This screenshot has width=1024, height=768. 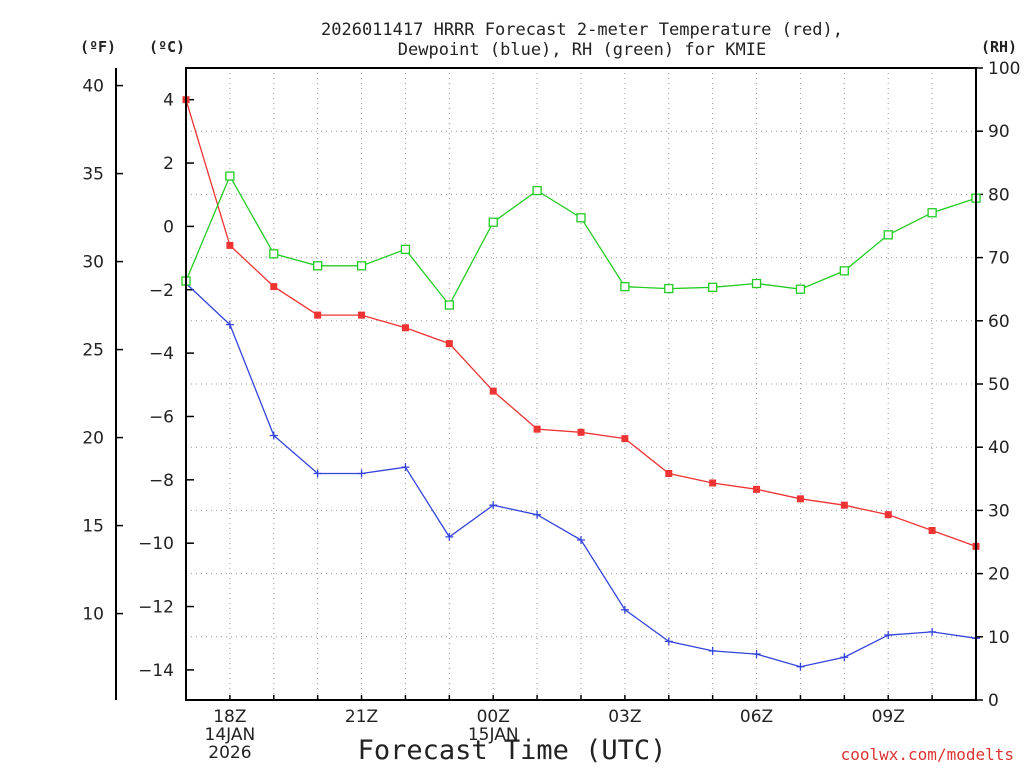 I want to click on x-tick-label: 21Z, so click(x=361, y=717).